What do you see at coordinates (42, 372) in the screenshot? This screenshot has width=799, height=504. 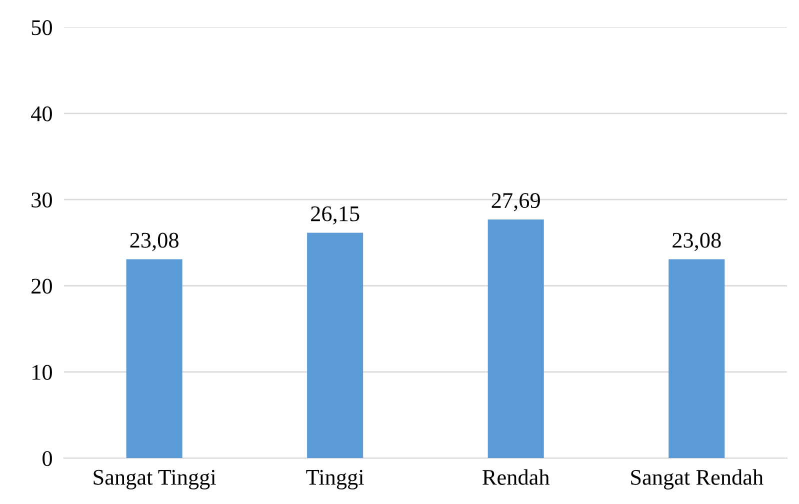 I see `y-tick-label: 10` at bounding box center [42, 372].